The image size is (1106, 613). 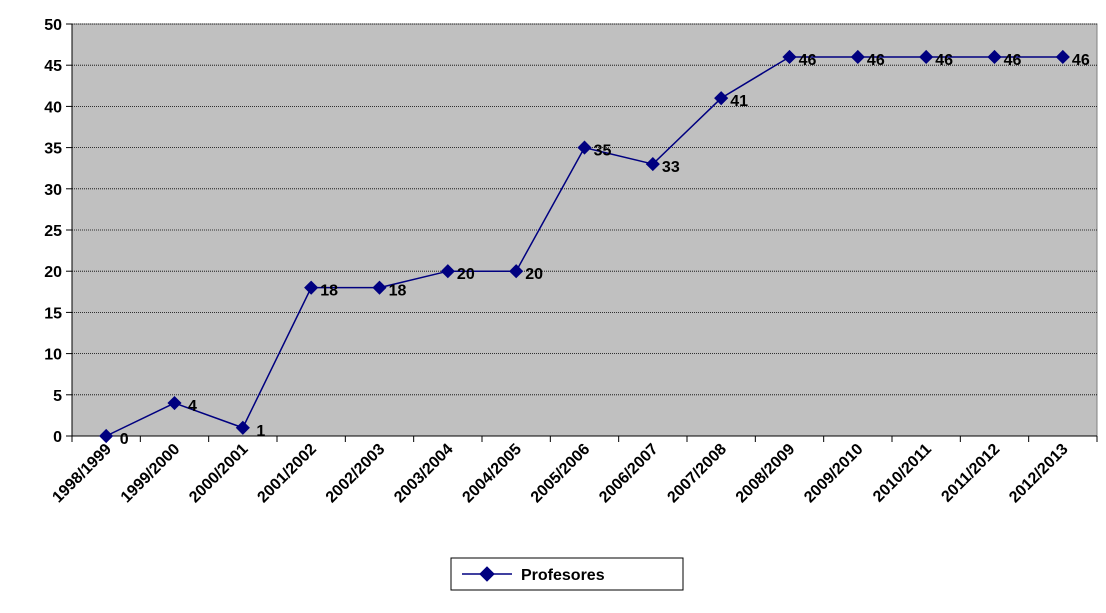 What do you see at coordinates (739, 101) in the screenshot?
I see `data-label: 41` at bounding box center [739, 101].